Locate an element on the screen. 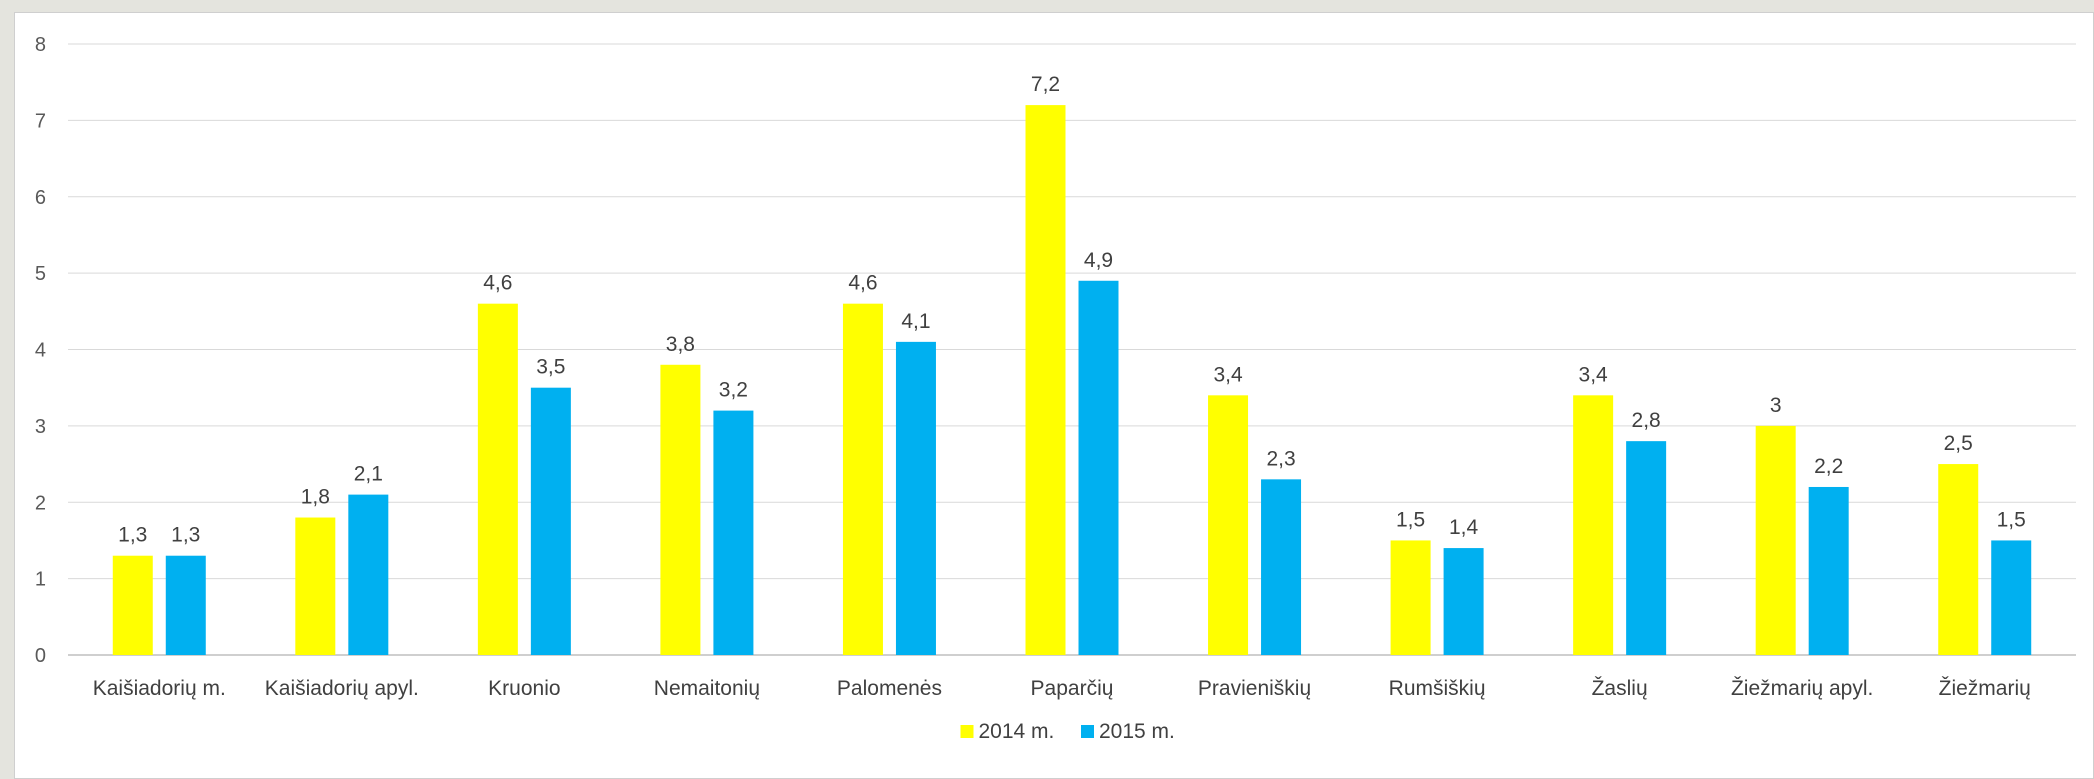  data-label: 2,3 is located at coordinates (1280, 458).